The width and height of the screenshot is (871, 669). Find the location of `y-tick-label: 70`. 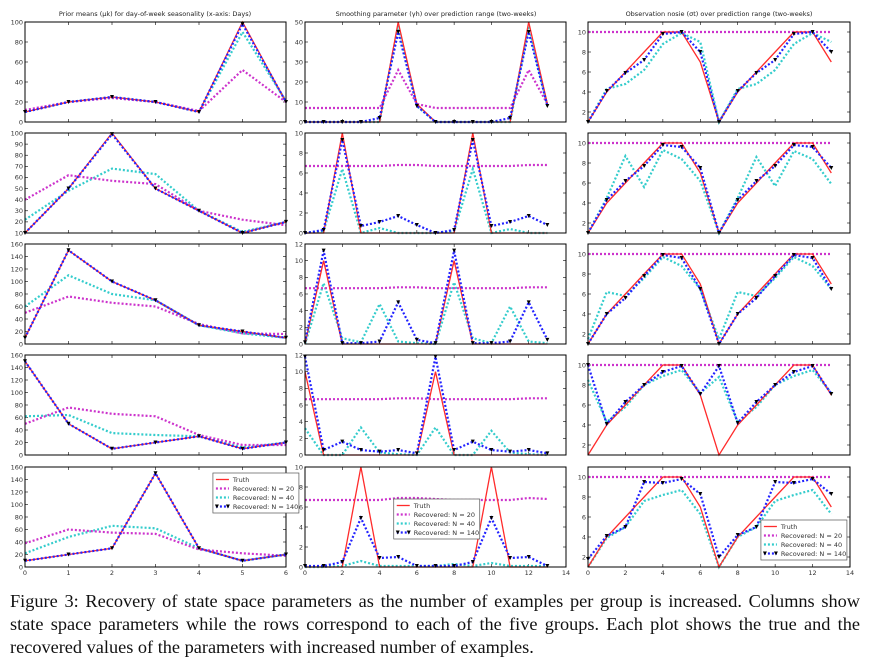

y-tick-label: 70 is located at coordinates (19, 167).